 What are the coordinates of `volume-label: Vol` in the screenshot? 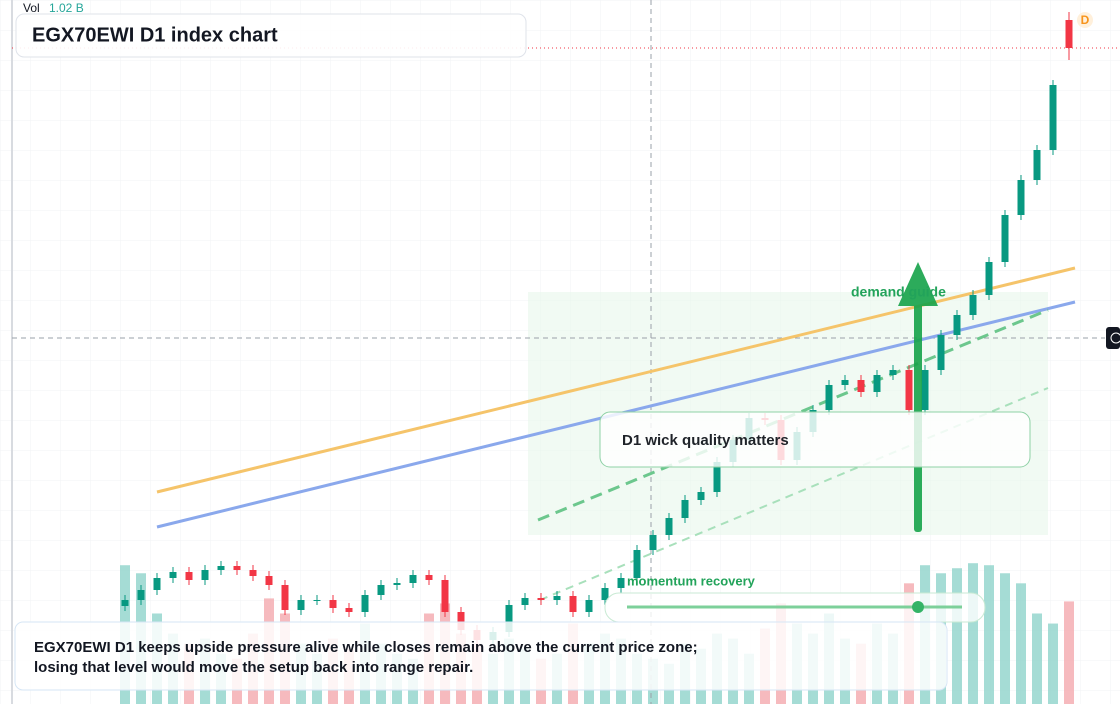 It's located at (31, 8).